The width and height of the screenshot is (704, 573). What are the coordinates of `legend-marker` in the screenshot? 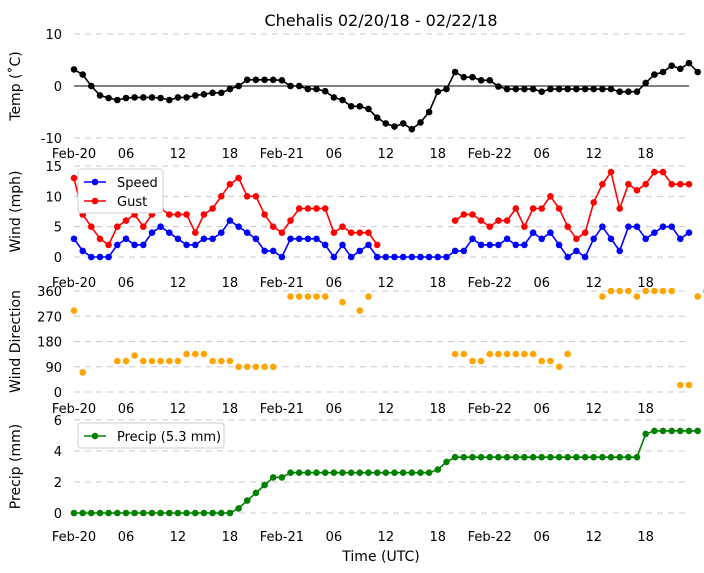 It's located at (95, 182).